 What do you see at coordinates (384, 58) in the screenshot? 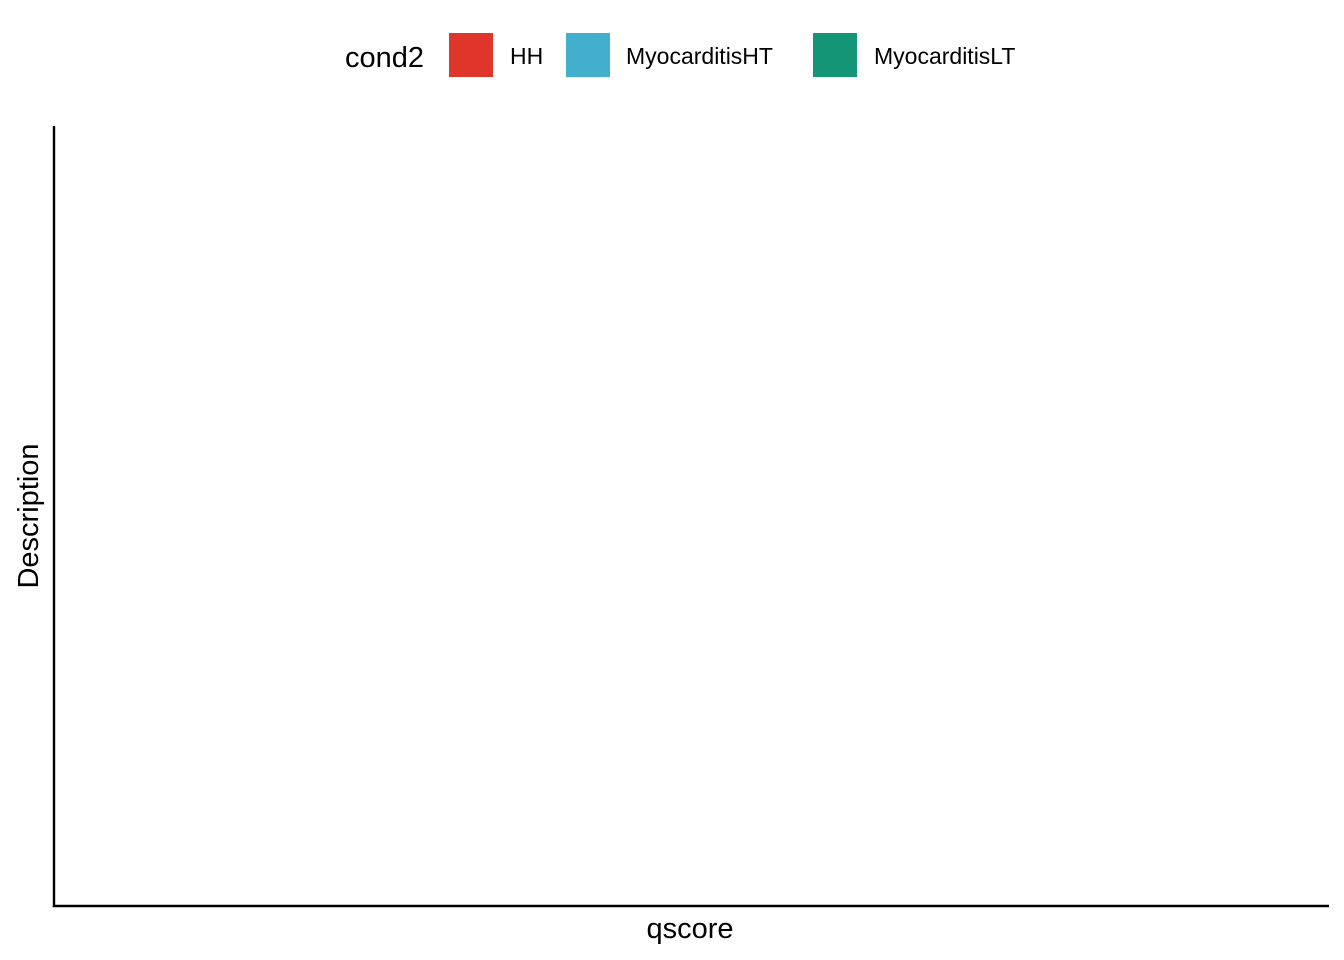
I see `legend-title: cond2` at bounding box center [384, 58].